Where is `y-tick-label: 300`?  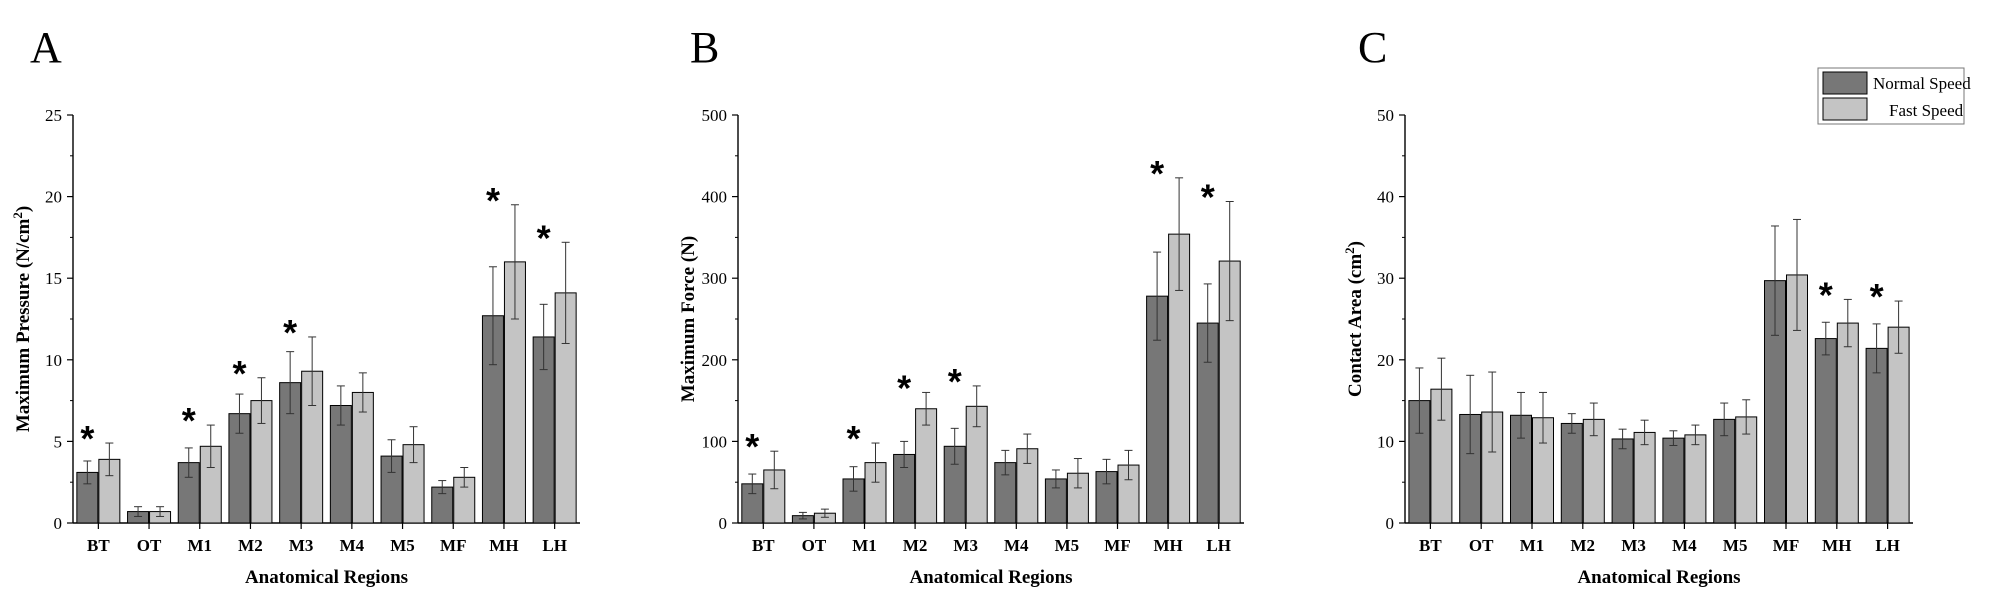 y-tick-label: 300 is located at coordinates (715, 278).